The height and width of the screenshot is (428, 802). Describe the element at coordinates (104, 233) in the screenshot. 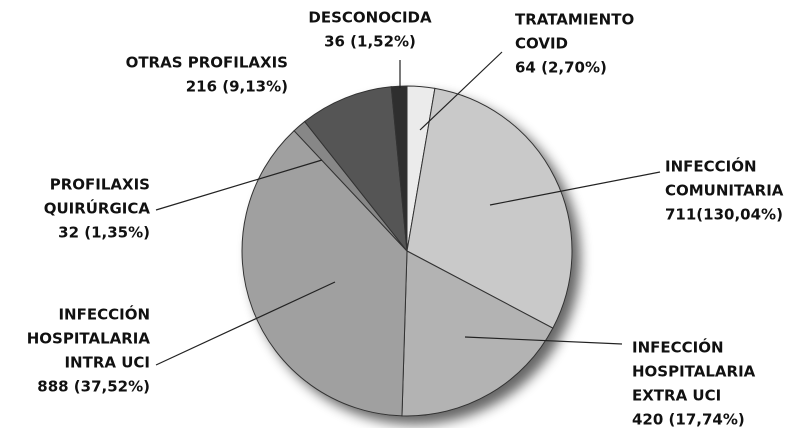

I see `value-label: 32 (1,35%)` at that location.